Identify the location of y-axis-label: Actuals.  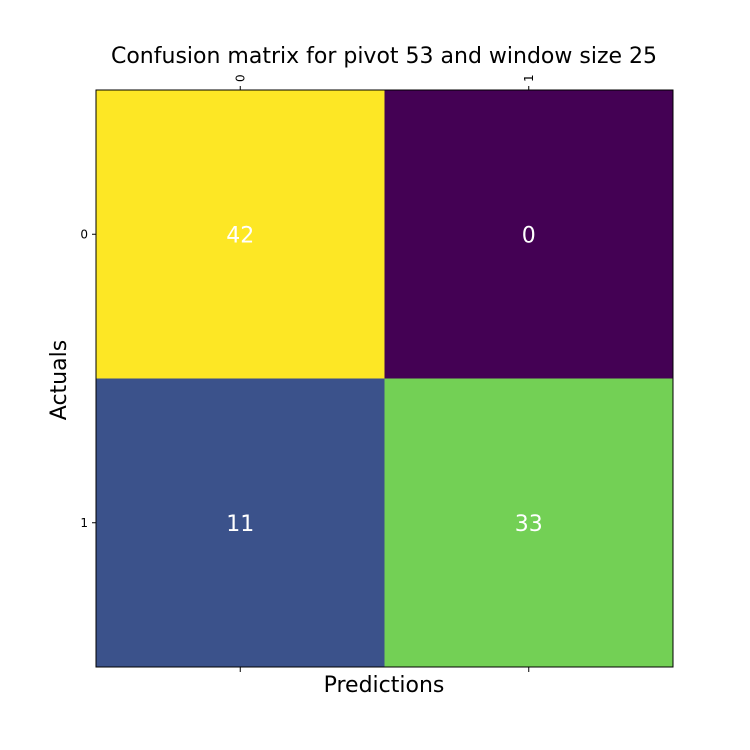
(59, 380).